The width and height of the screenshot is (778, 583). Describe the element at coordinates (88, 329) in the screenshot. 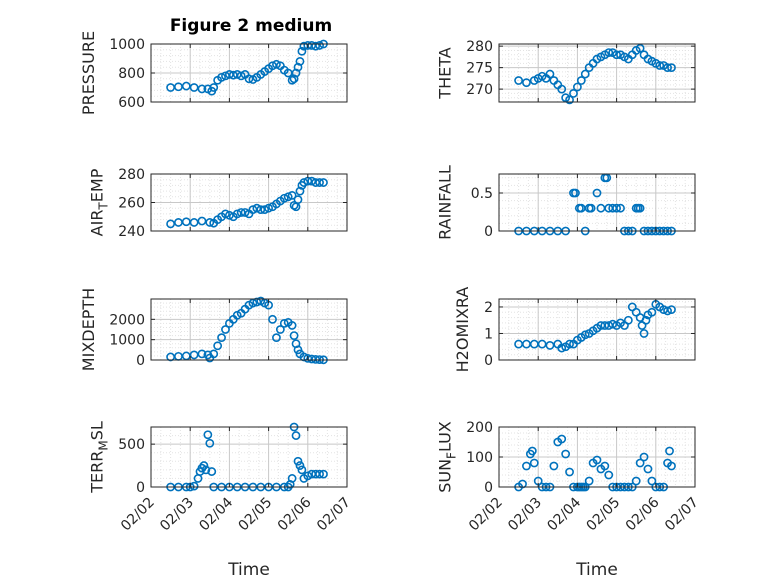

I see `y-axis-label-main: MIXDEPTH` at that location.